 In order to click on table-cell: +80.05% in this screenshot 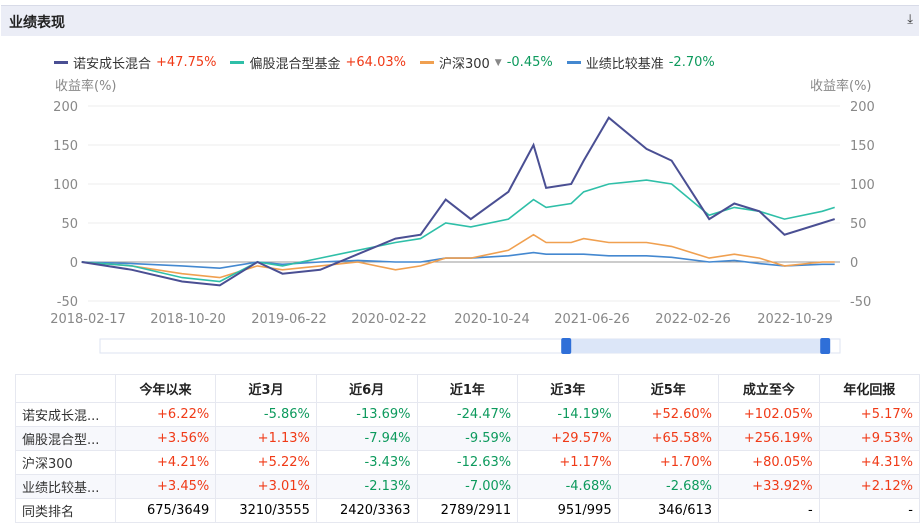, I will do `click(769, 462)`.